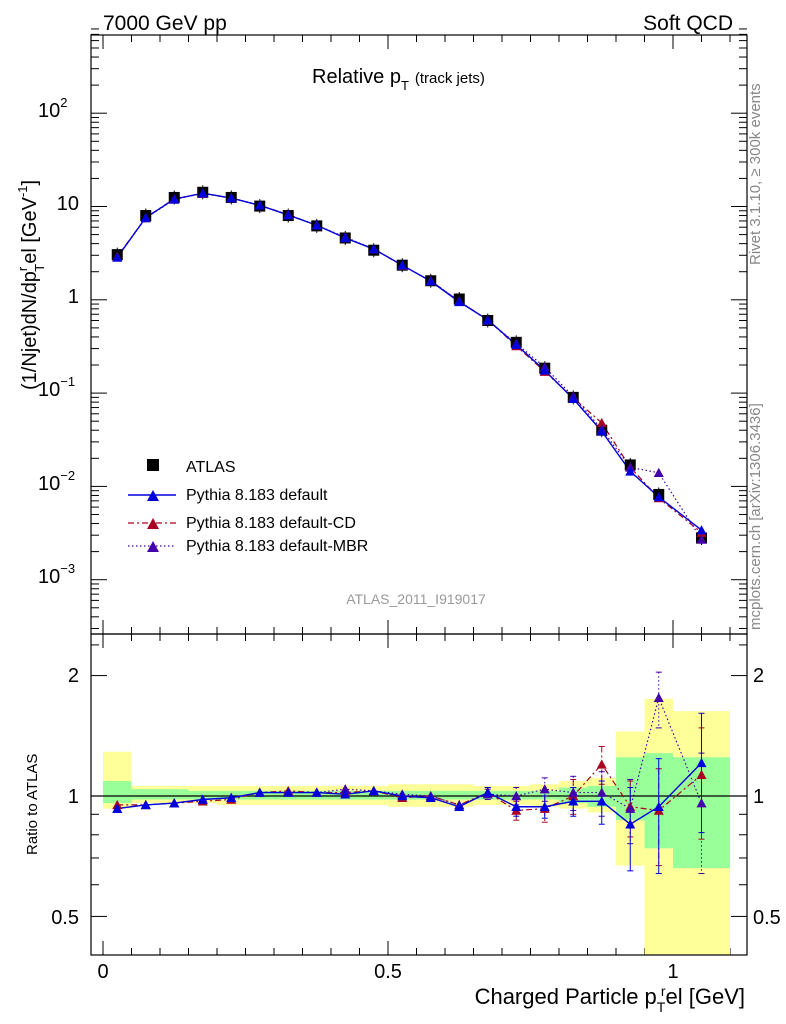  I want to click on ratio-ytick-label-2: 2, so click(73, 676).